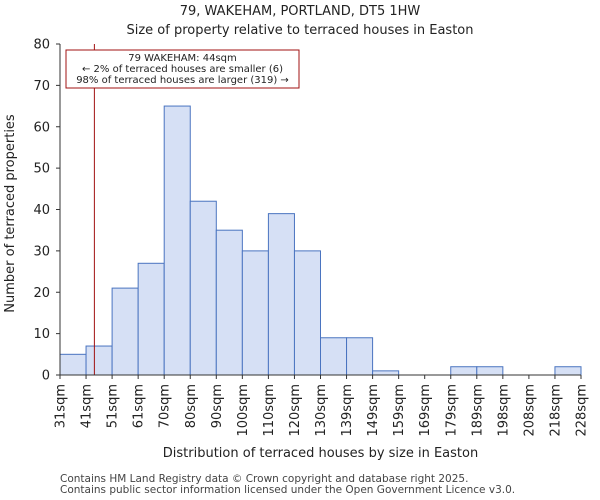 This screenshot has height=500, width=600. Describe the element at coordinates (399, 410) in the screenshot. I see `x-tick-label-159sqm: 159sqm` at that location.